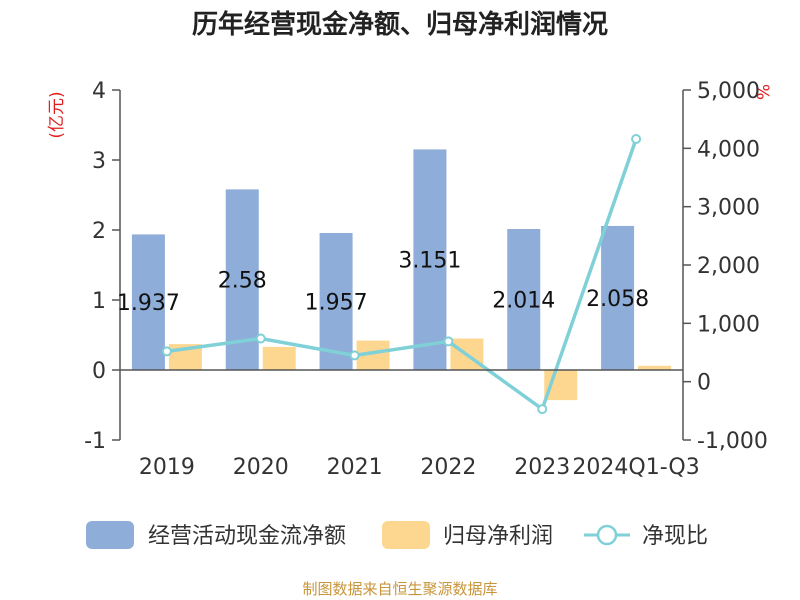  Describe the element at coordinates (728, 91) in the screenshot. I see `right-axis-tick-label: 5,000` at that location.